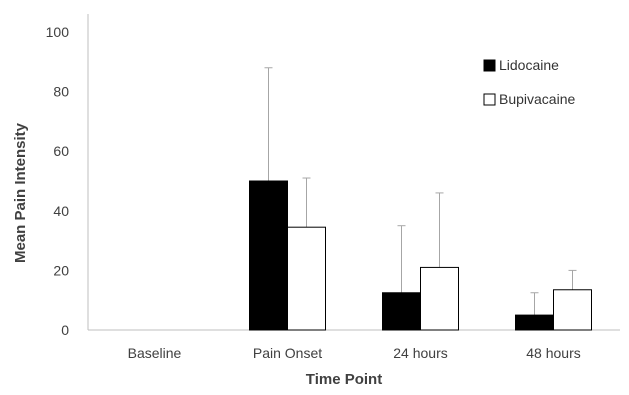  I want to click on y-axis-title: Mean Pain Intensity, so click(20, 192).